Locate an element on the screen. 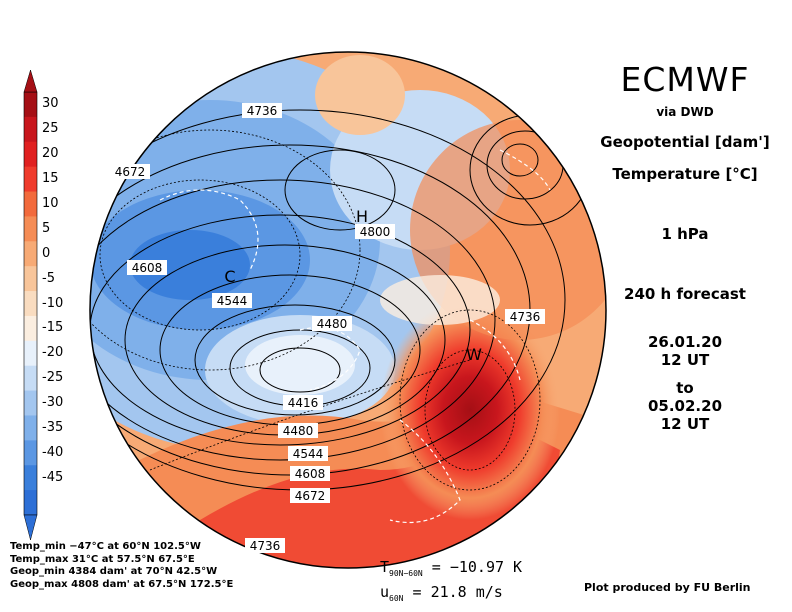 The image size is (792, 612). pressure-level: 1 hPa is located at coordinates (685, 234).